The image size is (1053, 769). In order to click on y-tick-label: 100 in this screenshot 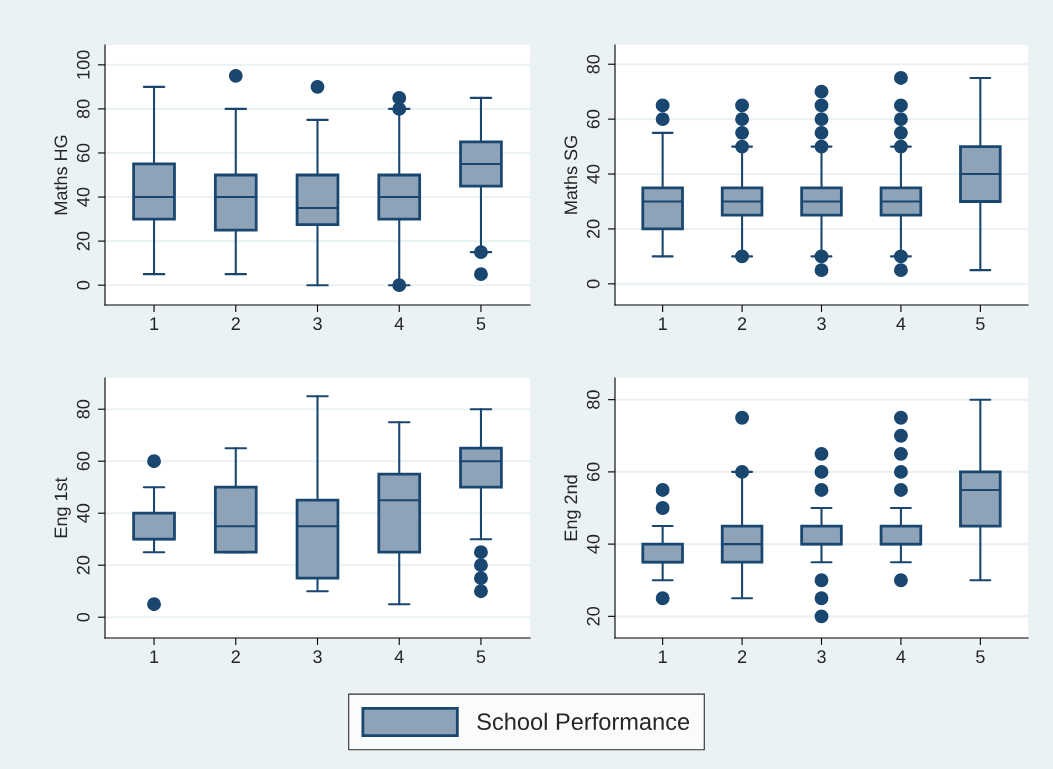, I will do `click(83, 64)`.